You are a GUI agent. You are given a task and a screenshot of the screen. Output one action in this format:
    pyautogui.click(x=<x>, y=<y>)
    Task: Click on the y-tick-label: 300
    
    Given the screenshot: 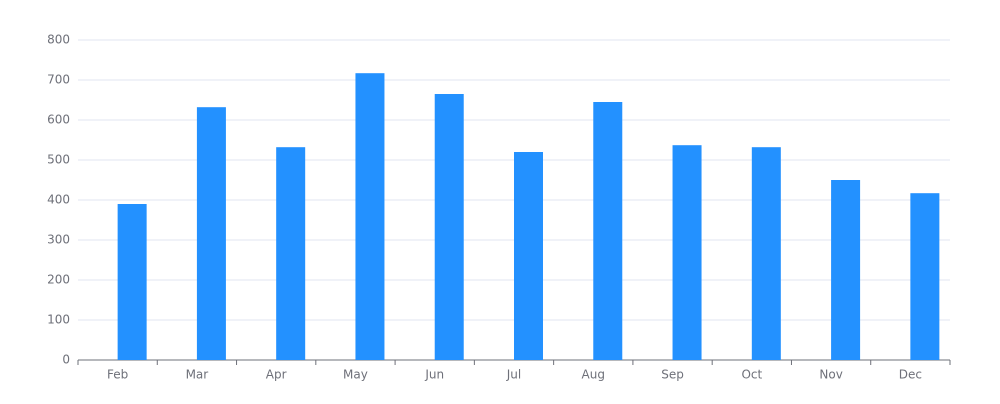 What is the action you would take?
    pyautogui.click(x=58, y=240)
    